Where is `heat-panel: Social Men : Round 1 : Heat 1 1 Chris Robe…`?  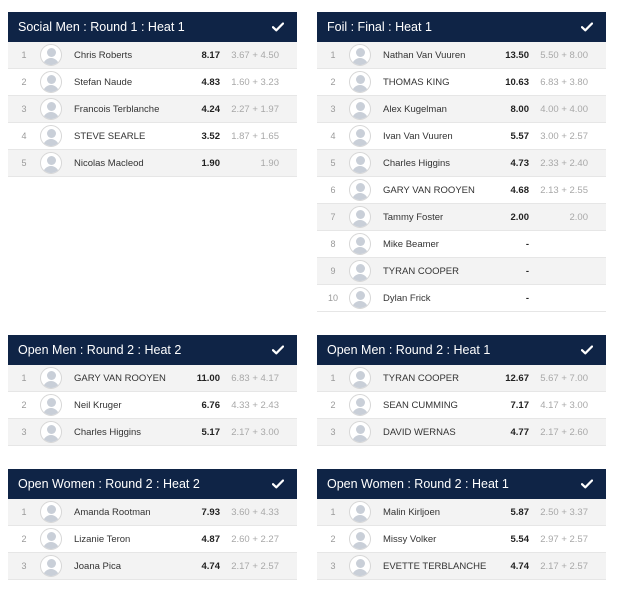 heat-panel: Social Men : Round 1 : Heat 1 1 Chris Robe… is located at coordinates (152, 94).